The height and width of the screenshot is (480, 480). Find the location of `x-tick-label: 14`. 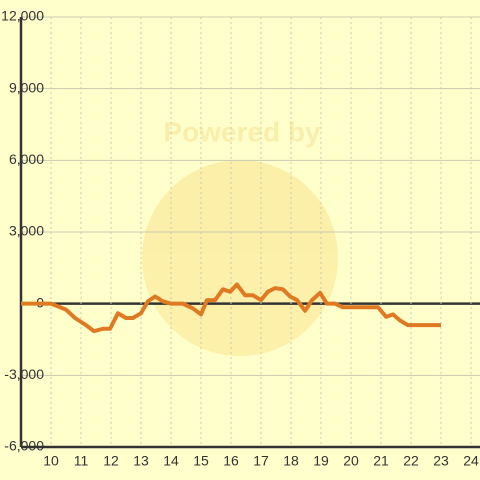

x-tick-label: 14 is located at coordinates (171, 461).